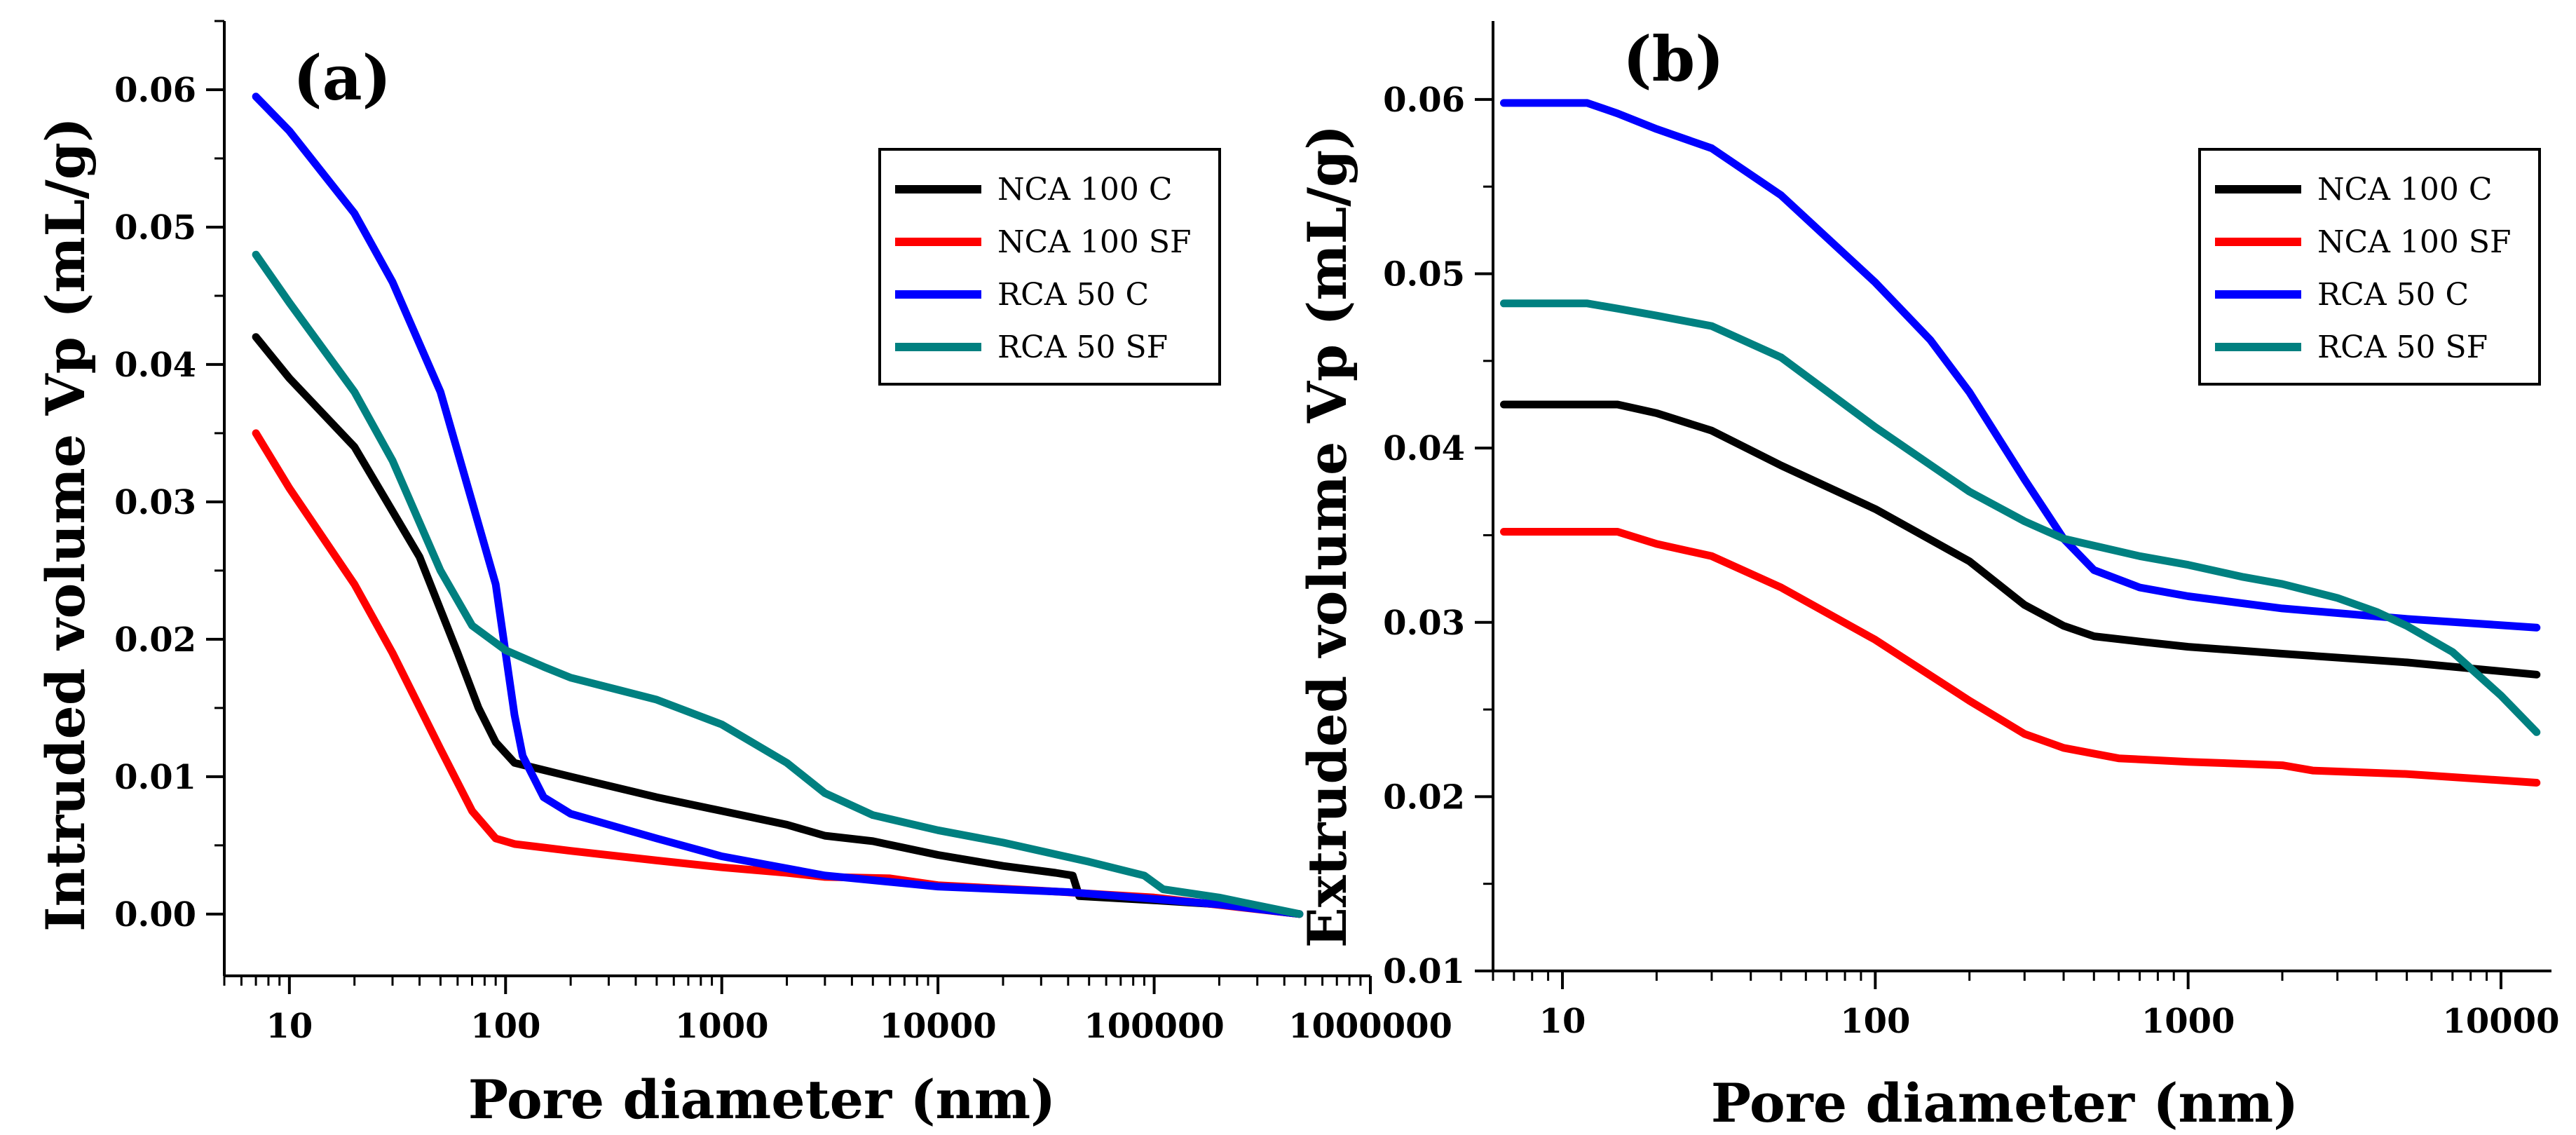 The image size is (2576, 1135). I want to click on panel-b-y-tick-label: 0.05, so click(1424, 274).